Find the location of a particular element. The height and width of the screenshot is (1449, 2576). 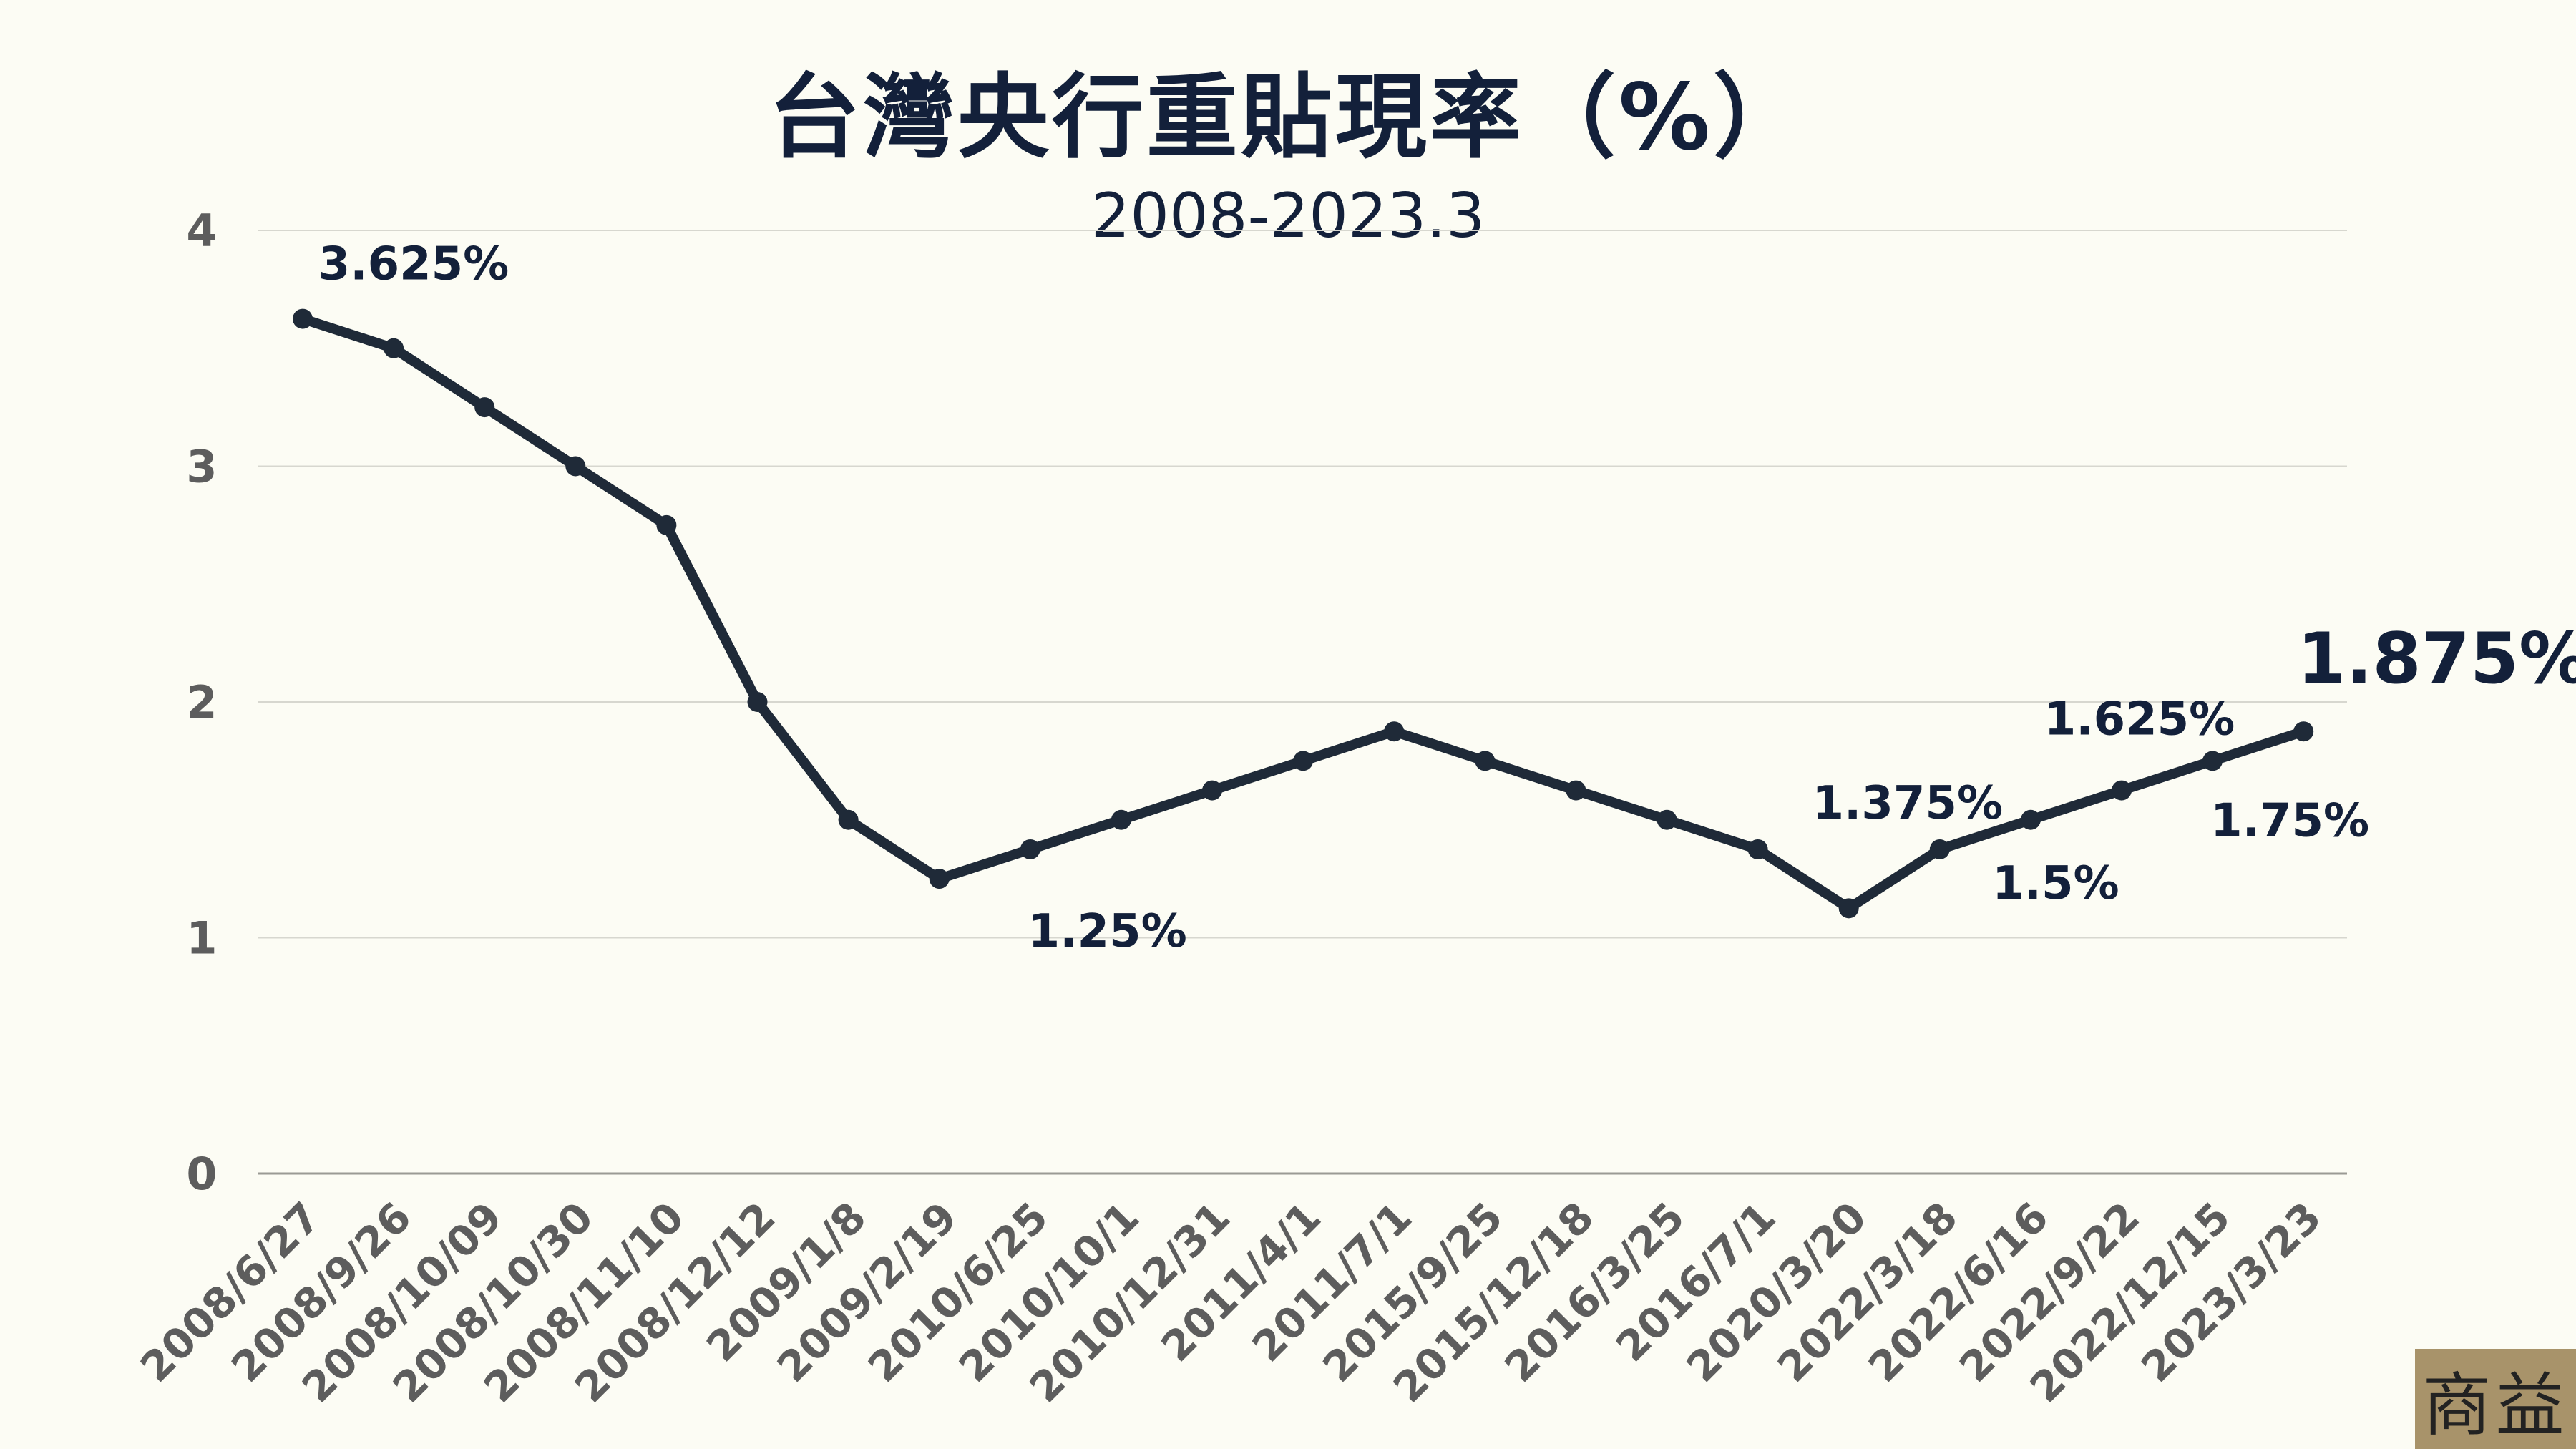

y-tick-label: 4 is located at coordinates (201, 231).